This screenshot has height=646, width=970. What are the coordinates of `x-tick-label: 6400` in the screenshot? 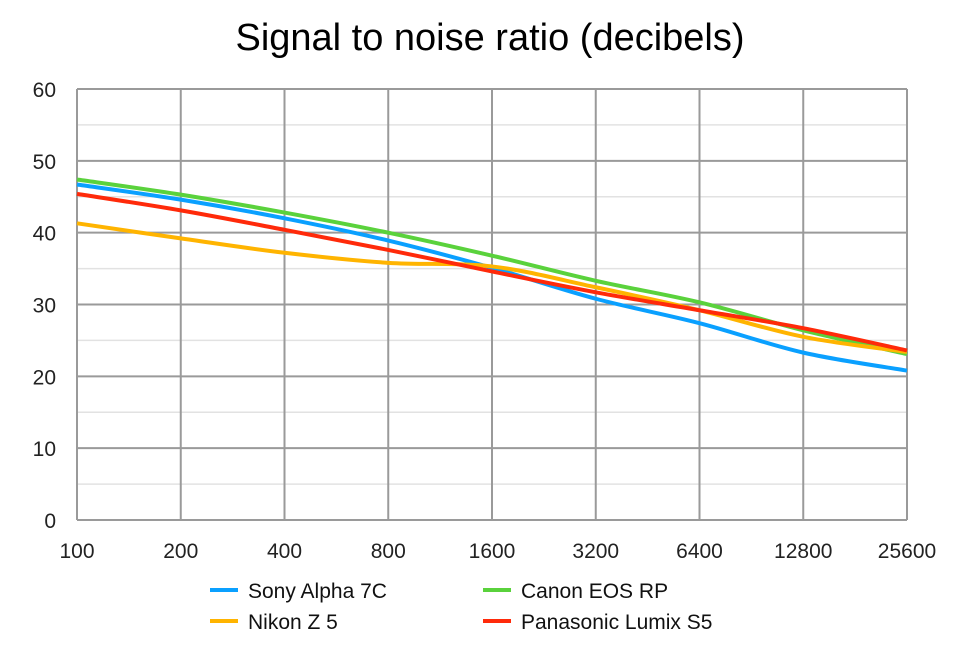 It's located at (699, 551).